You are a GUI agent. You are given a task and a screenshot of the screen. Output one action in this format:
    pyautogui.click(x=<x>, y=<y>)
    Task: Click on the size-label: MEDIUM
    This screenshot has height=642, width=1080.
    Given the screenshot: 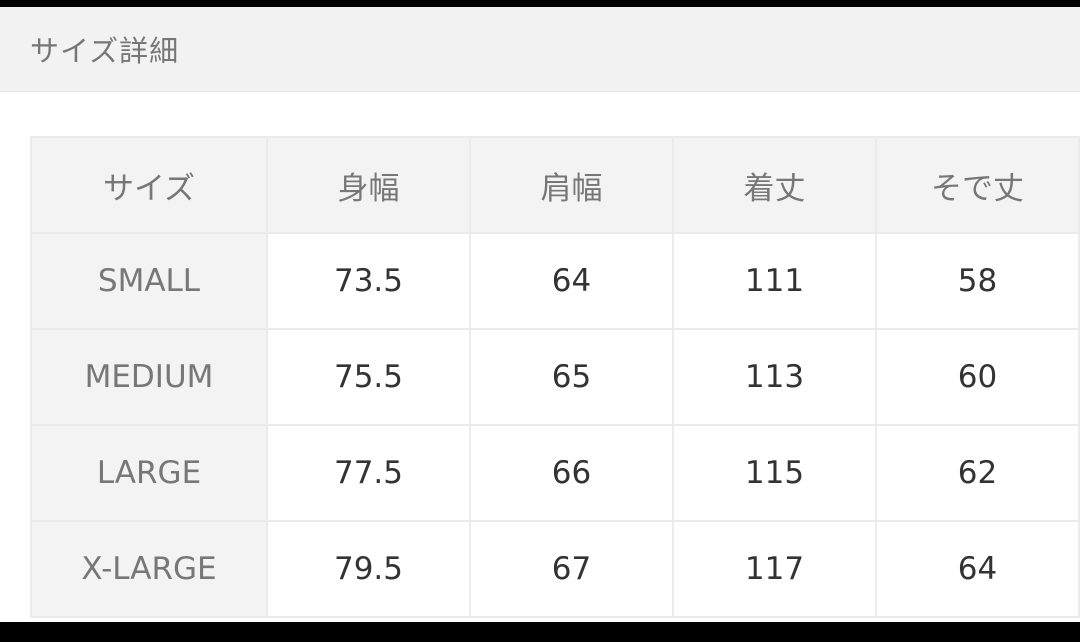 What is the action you would take?
    pyautogui.click(x=149, y=377)
    